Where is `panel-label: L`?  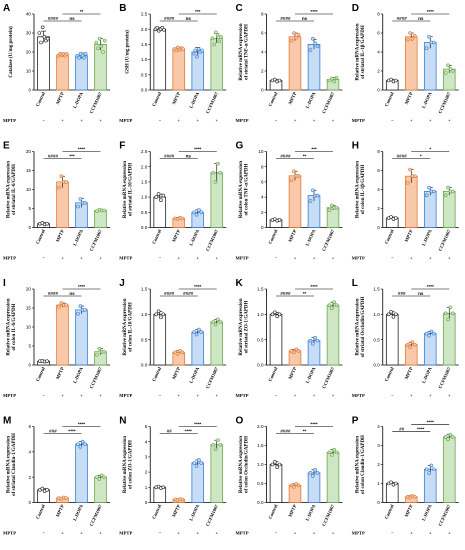 panel-label: L is located at coordinates (355, 283).